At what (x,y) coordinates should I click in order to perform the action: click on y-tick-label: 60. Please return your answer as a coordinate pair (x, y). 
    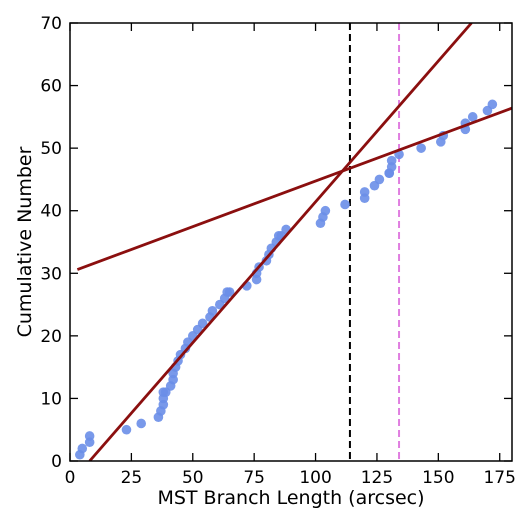
    Looking at the image, I should click on (51, 87).